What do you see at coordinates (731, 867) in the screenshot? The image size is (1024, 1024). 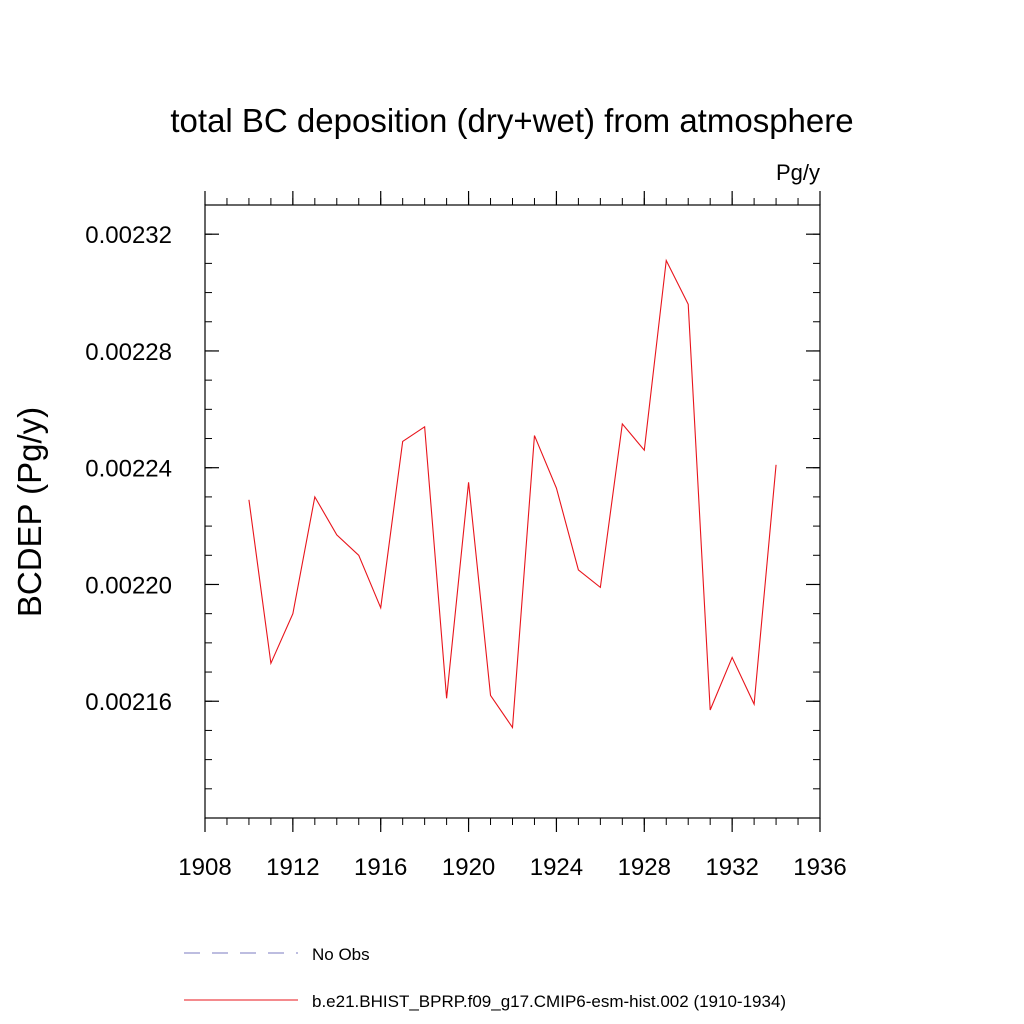 I see `x-tick-label: 1932` at bounding box center [731, 867].